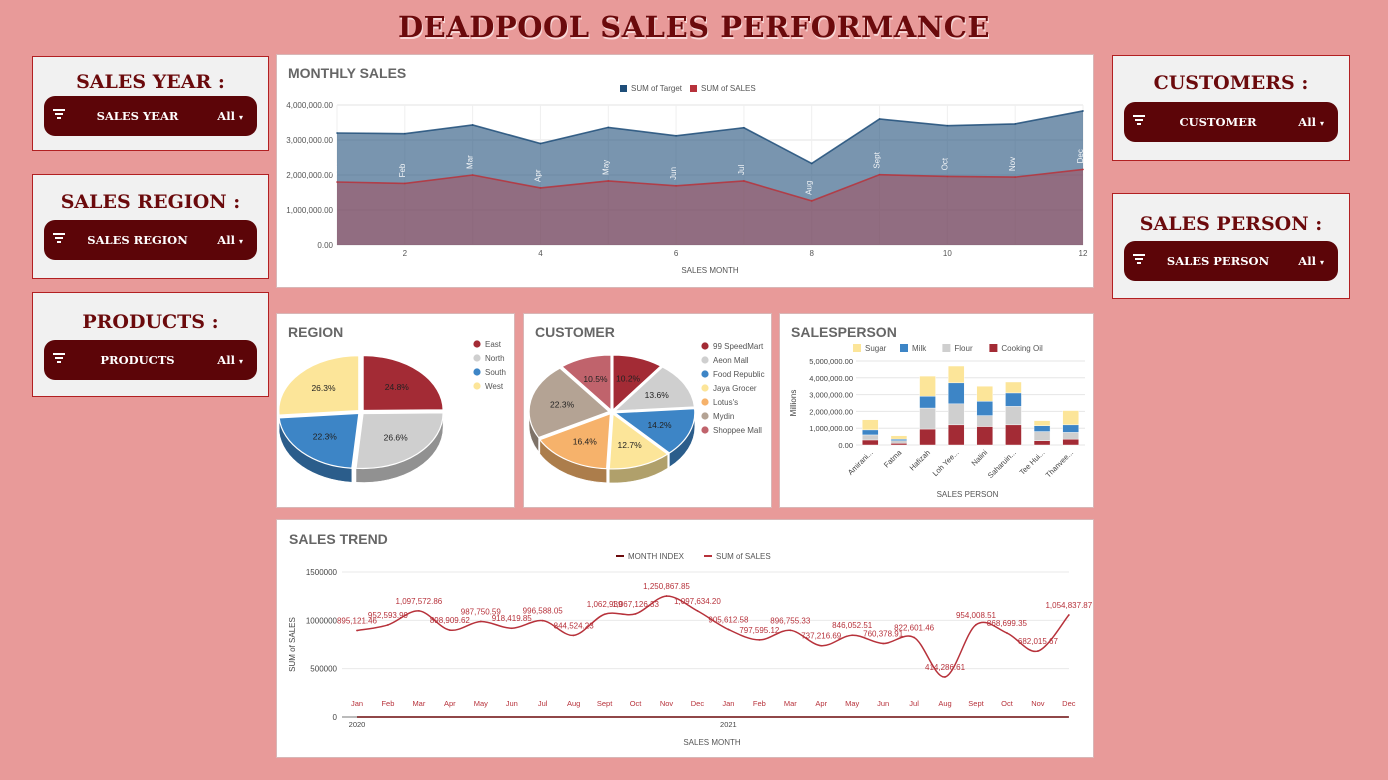  Describe the element at coordinates (540, 253) in the screenshot. I see `x-tick-label: 4` at that location.